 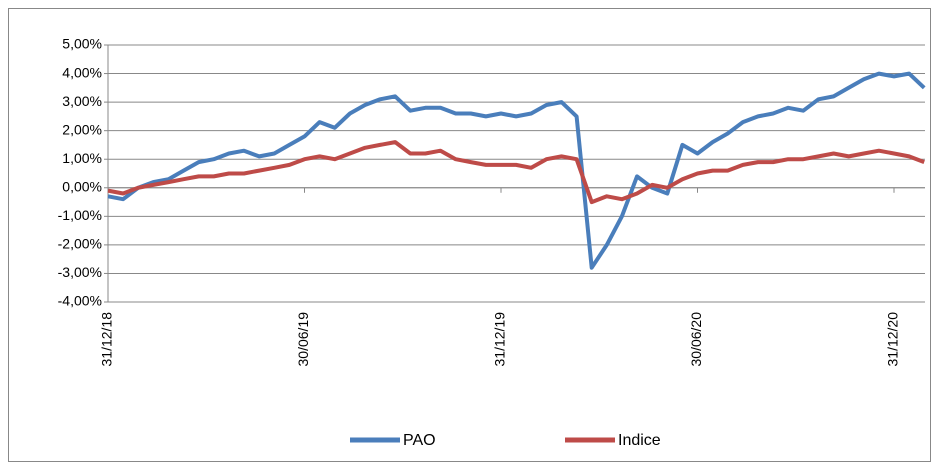 What do you see at coordinates (80, 301) in the screenshot?
I see `y-tick-label: -4,00%` at bounding box center [80, 301].